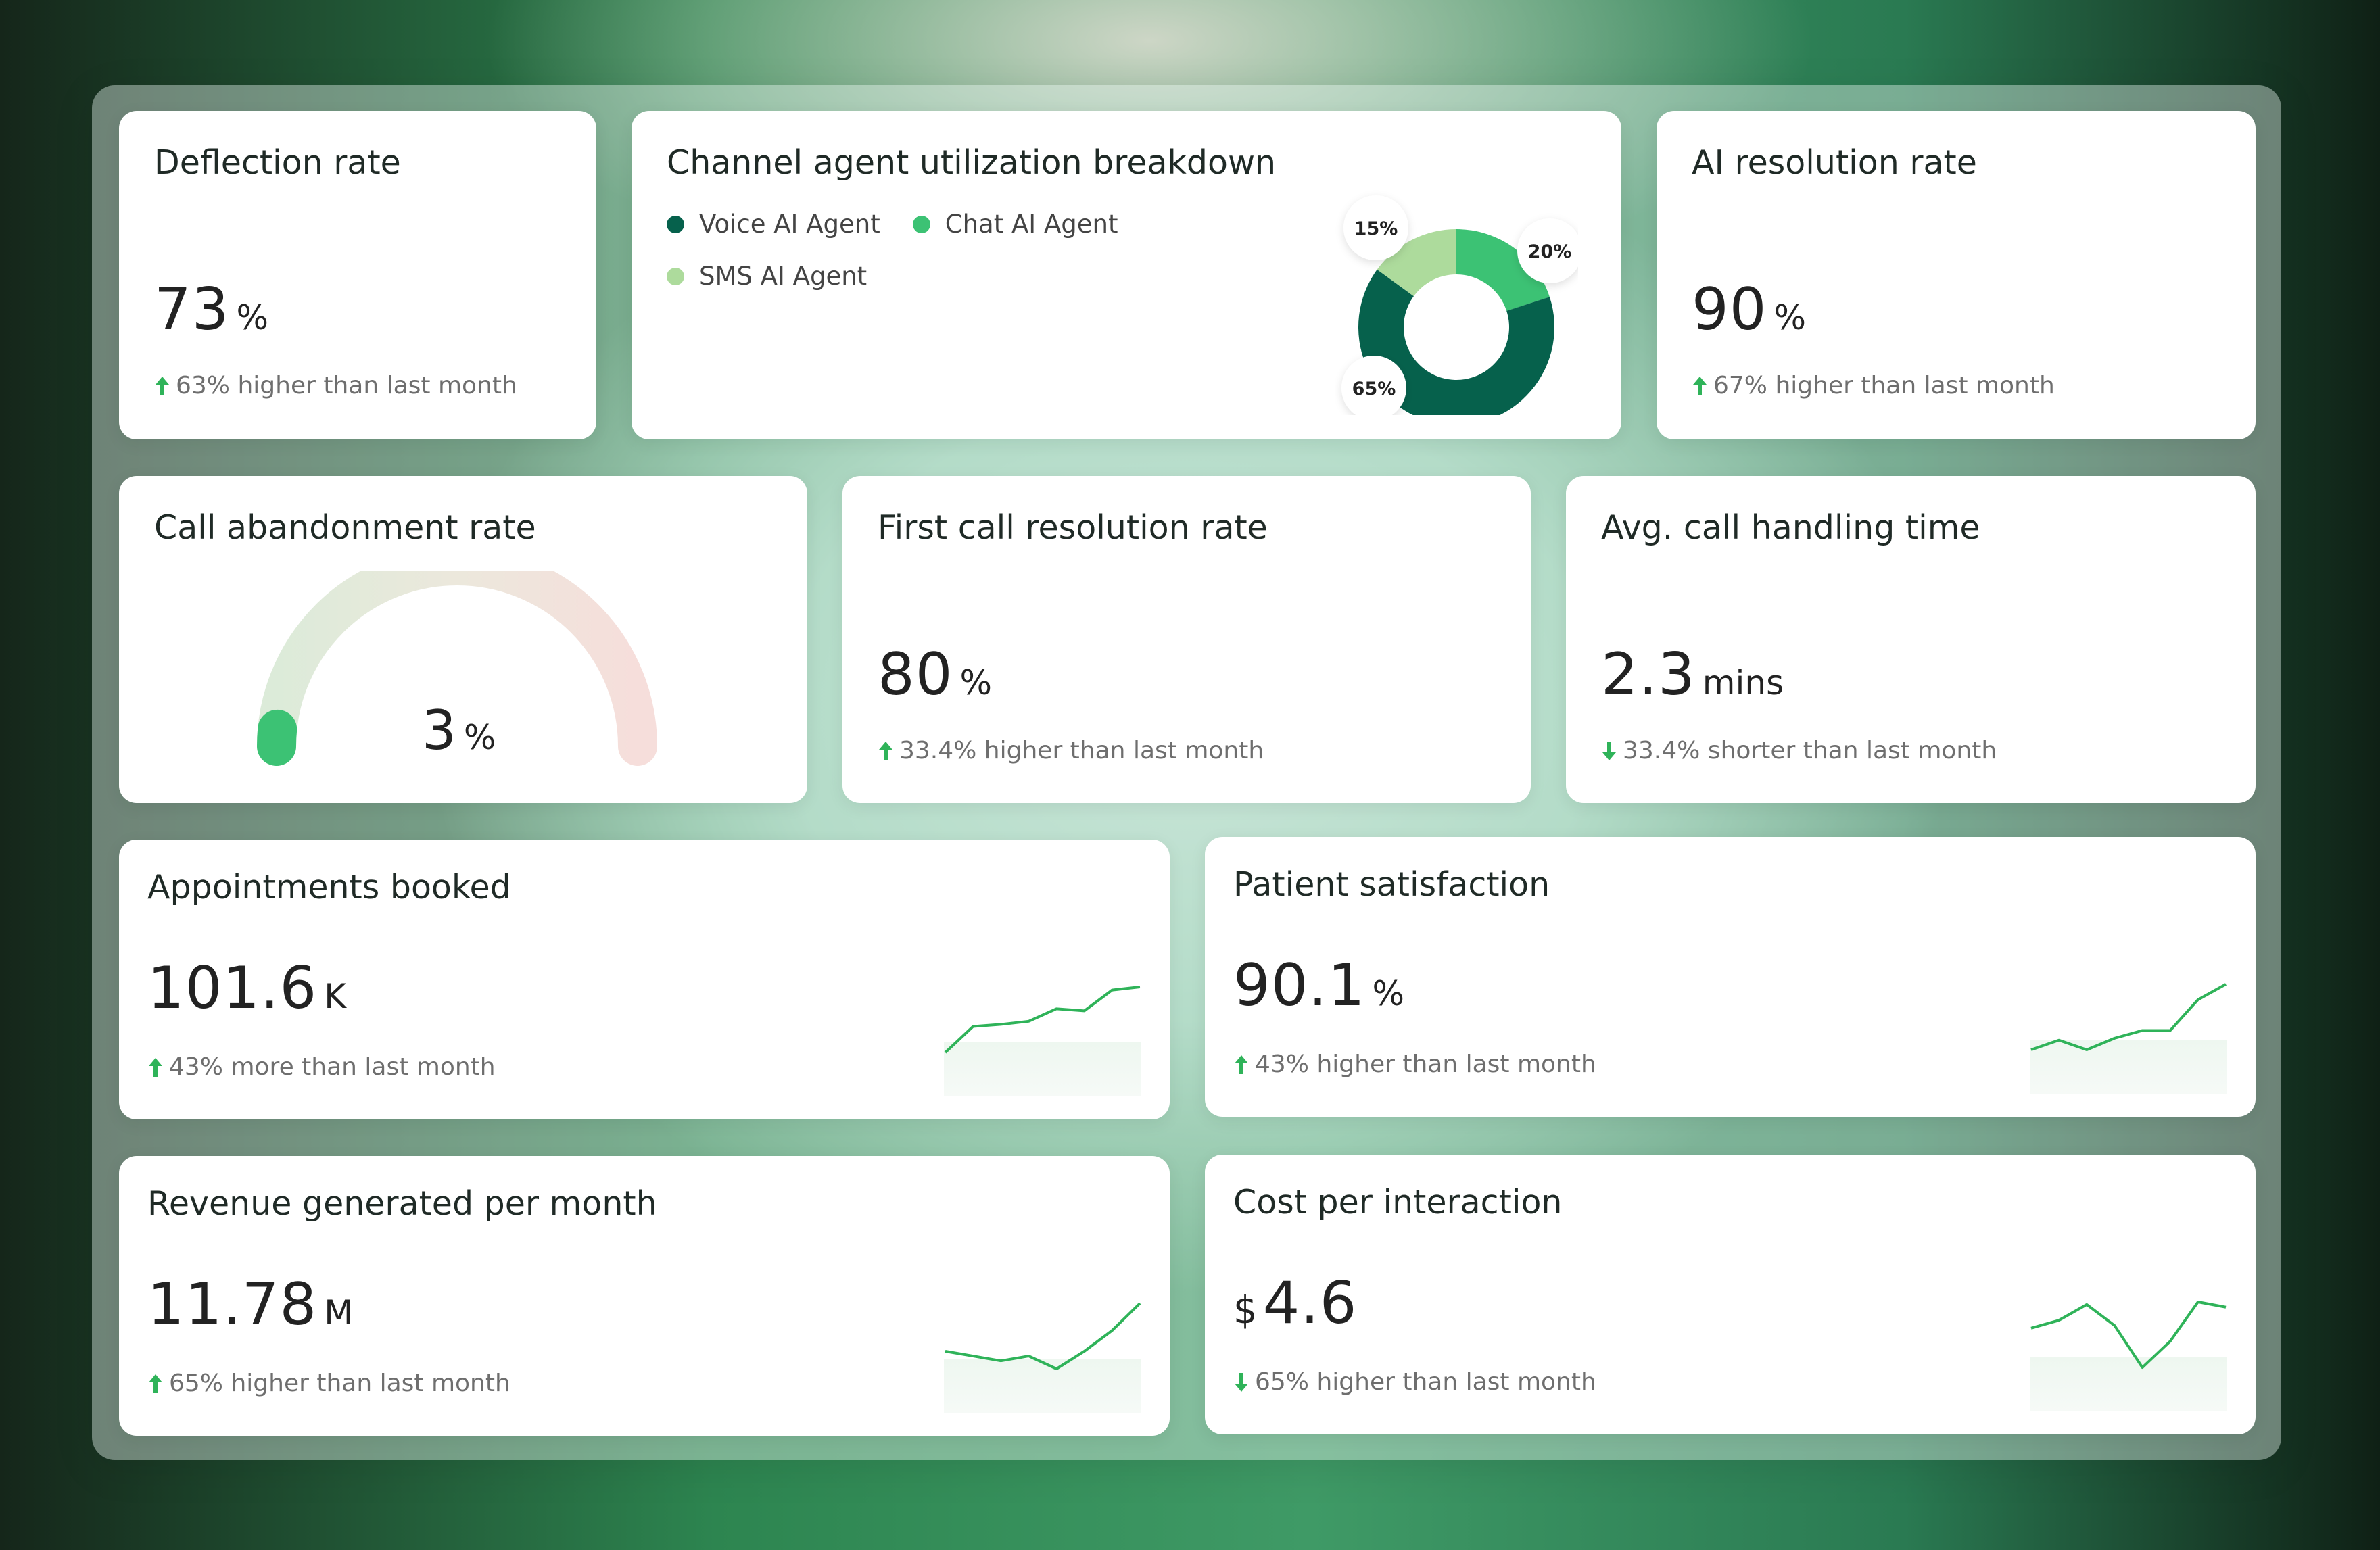 The width and height of the screenshot is (2380, 1550). Describe the element at coordinates (1749, 309) in the screenshot. I see `metric-value: 90%` at that location.